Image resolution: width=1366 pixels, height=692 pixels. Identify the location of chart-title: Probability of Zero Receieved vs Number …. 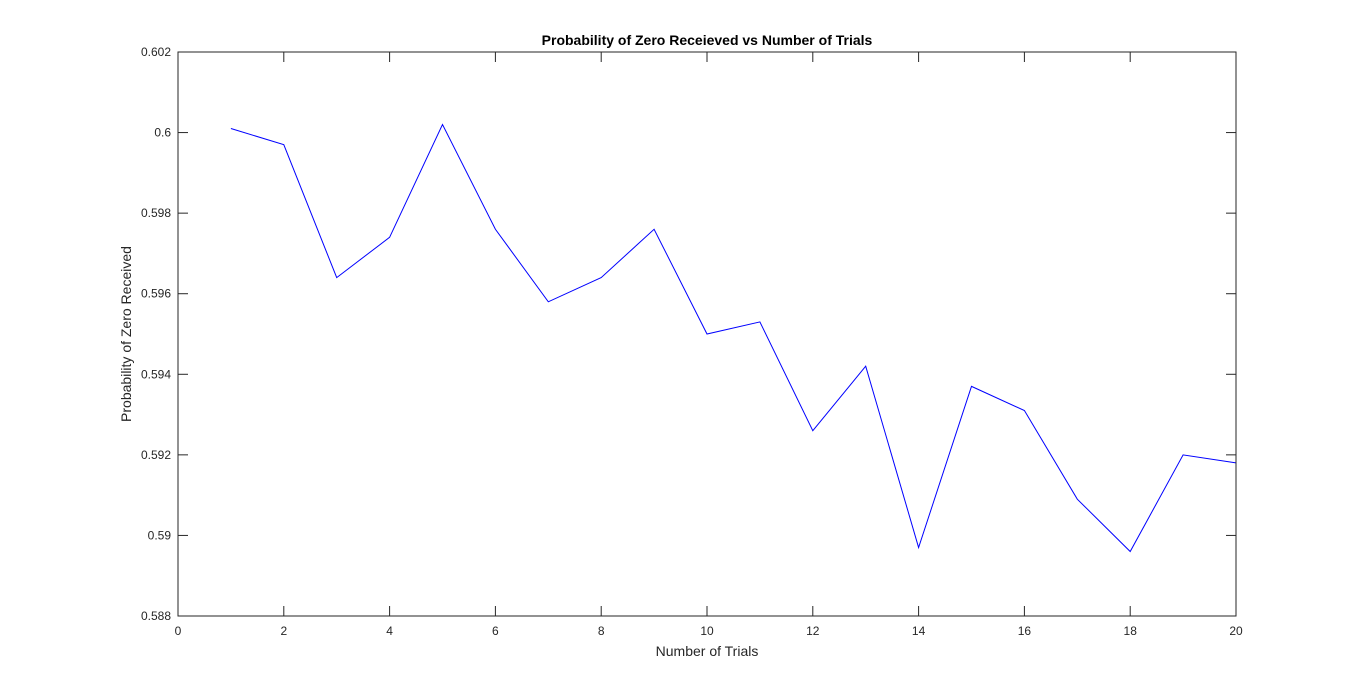
(707, 40).